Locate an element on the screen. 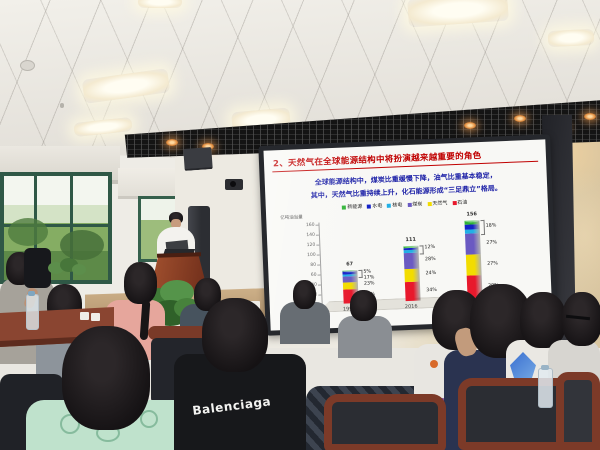 This screenshot has width=600, height=450. x-tick-label: 2016 is located at coordinates (411, 307).